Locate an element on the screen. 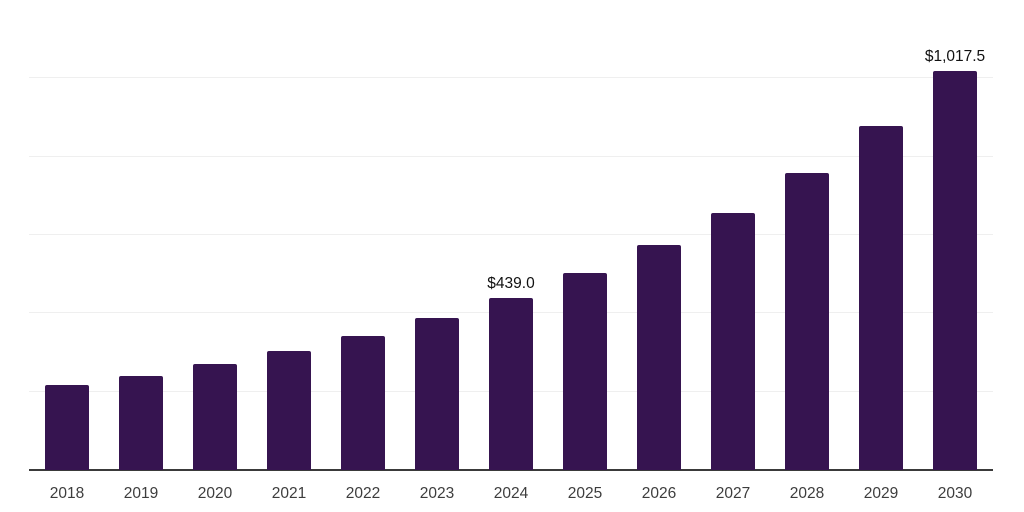 This screenshot has height=512, width=1024. bar-2025 is located at coordinates (585, 371).